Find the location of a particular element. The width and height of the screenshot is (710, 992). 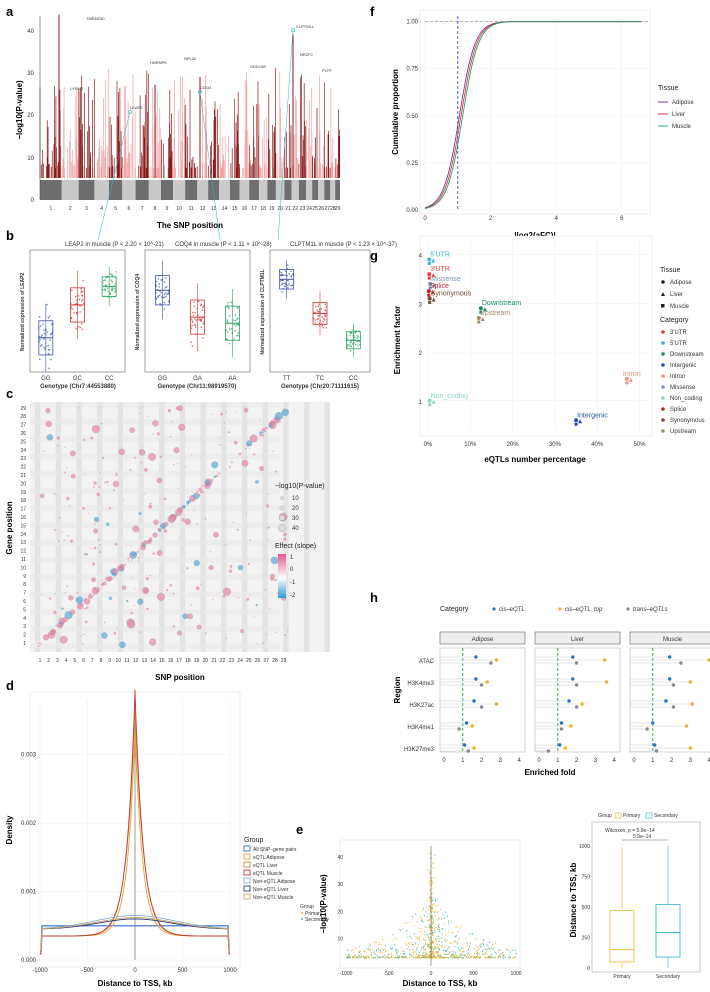

grid-band-x is located at coordinates (224, 527).